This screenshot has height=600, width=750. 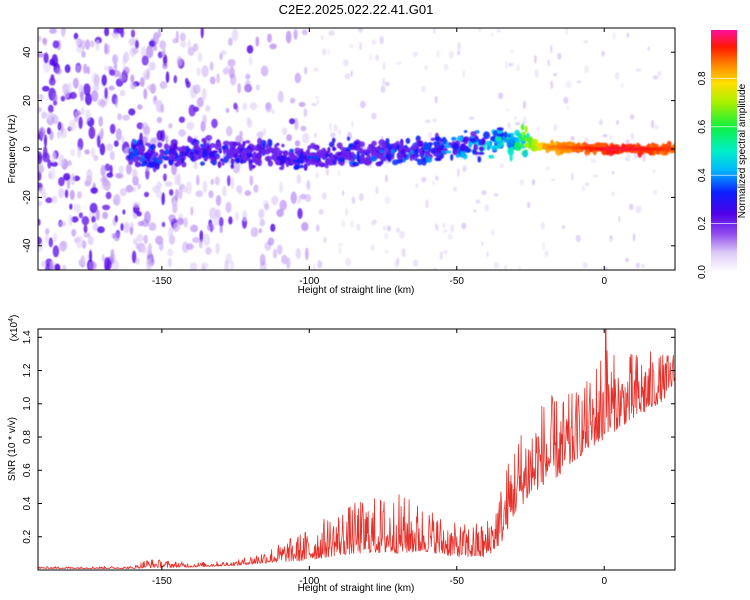 What do you see at coordinates (702, 272) in the screenshot?
I see `colorbar-tick-label: 0.0` at bounding box center [702, 272].